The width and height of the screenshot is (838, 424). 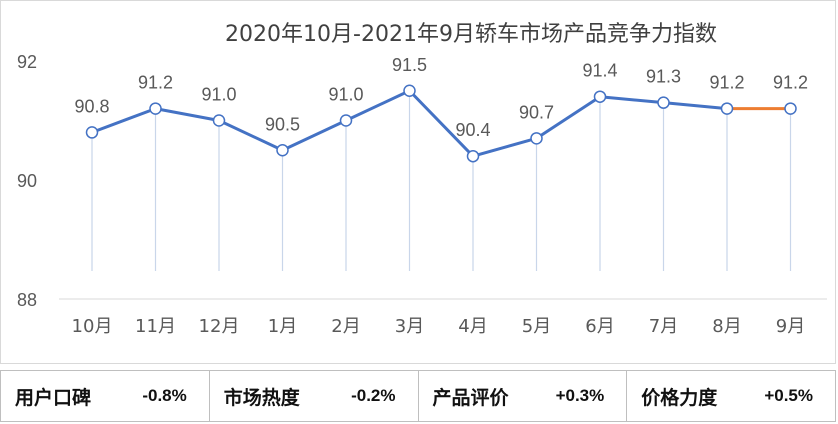 What do you see at coordinates (92, 326) in the screenshot?
I see `x-tick-label: 10月` at bounding box center [92, 326].